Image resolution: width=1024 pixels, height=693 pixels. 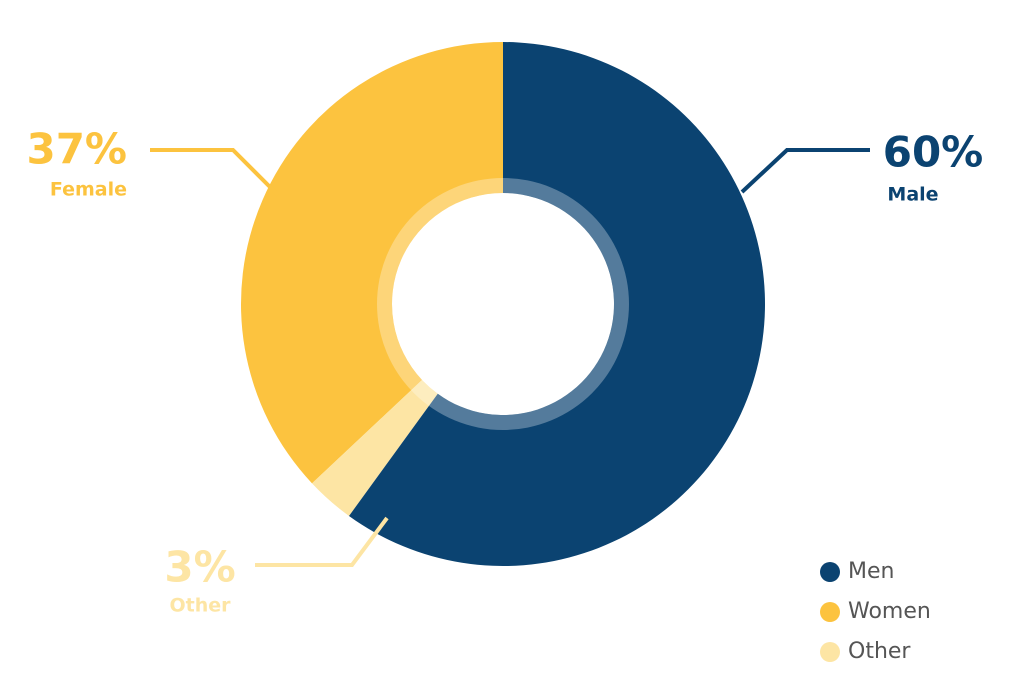 I want to click on slice-label: Female, so click(x=88, y=190).